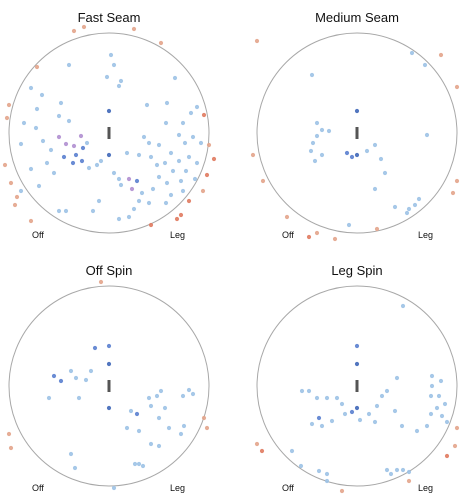  I want to click on stumps-marker, so click(109, 133).